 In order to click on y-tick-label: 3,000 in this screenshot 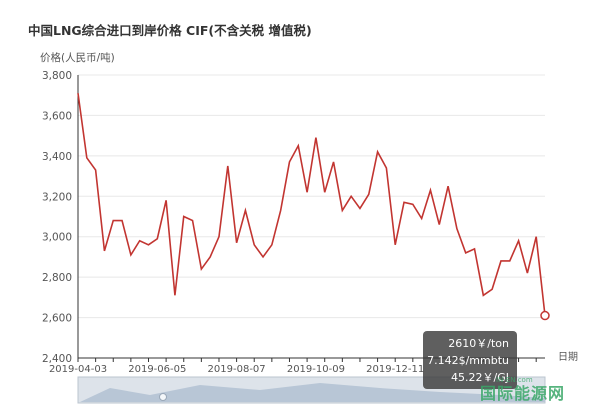, I will do `click(57, 238)`.